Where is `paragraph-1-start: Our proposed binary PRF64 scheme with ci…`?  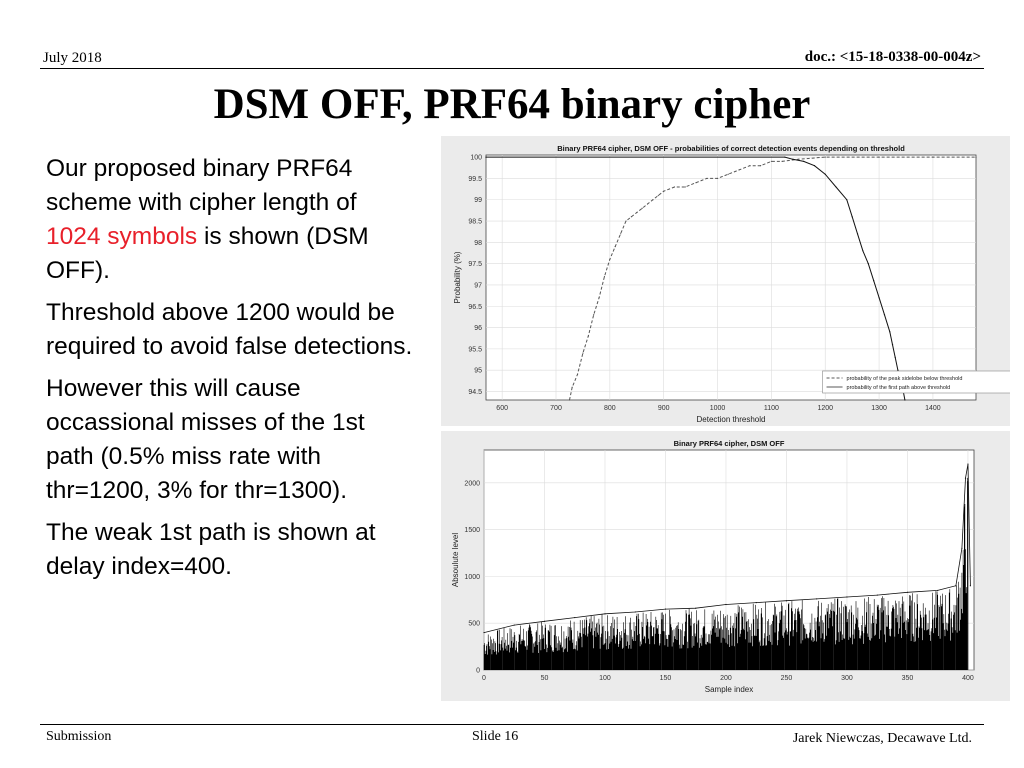 paragraph-1-start: Our proposed binary PRF64 scheme with ci… is located at coordinates (201, 185).